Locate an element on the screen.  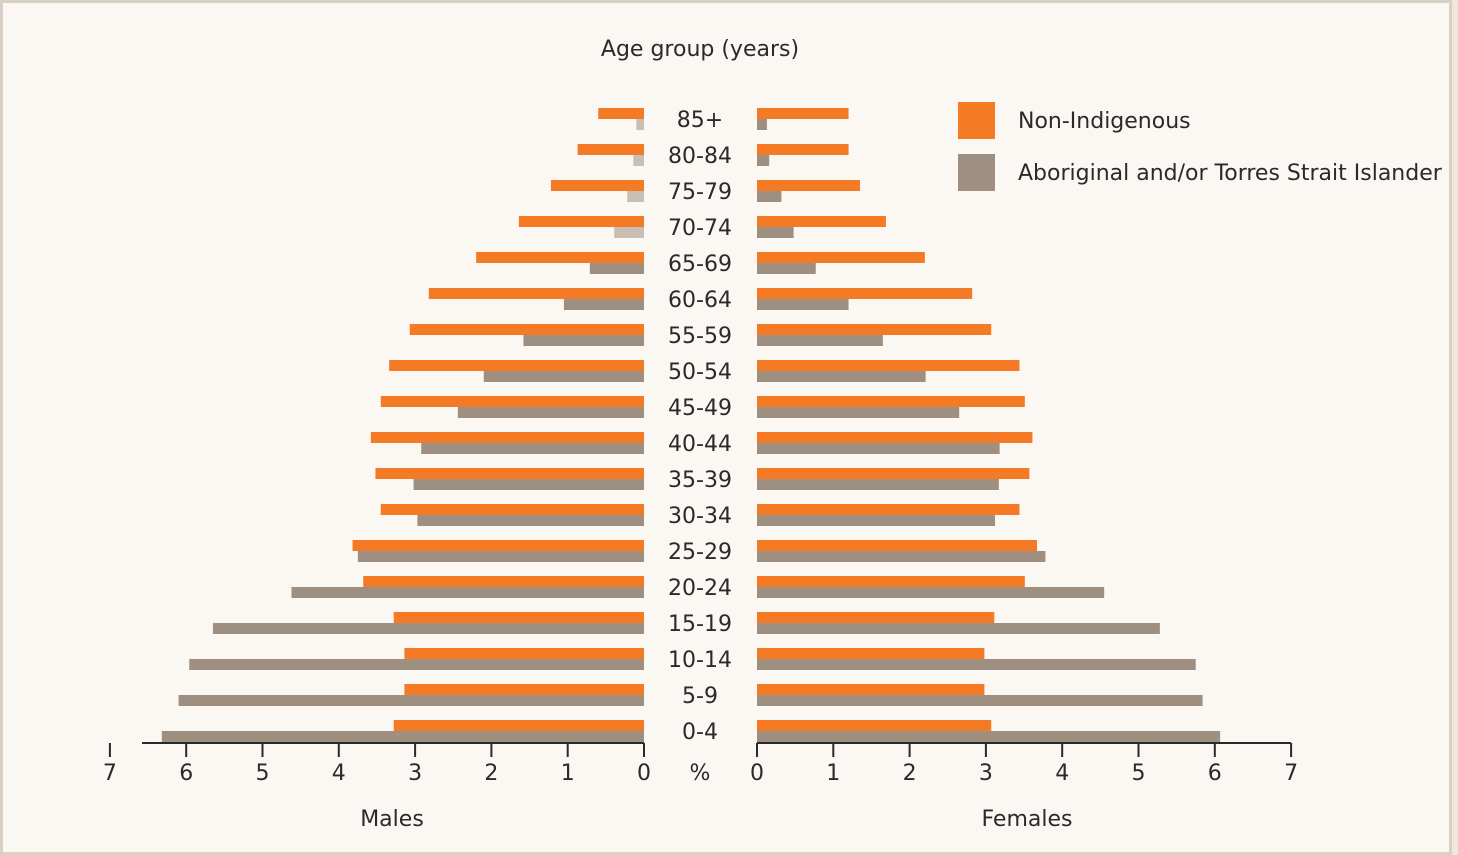
males-label: Males is located at coordinates (392, 819).